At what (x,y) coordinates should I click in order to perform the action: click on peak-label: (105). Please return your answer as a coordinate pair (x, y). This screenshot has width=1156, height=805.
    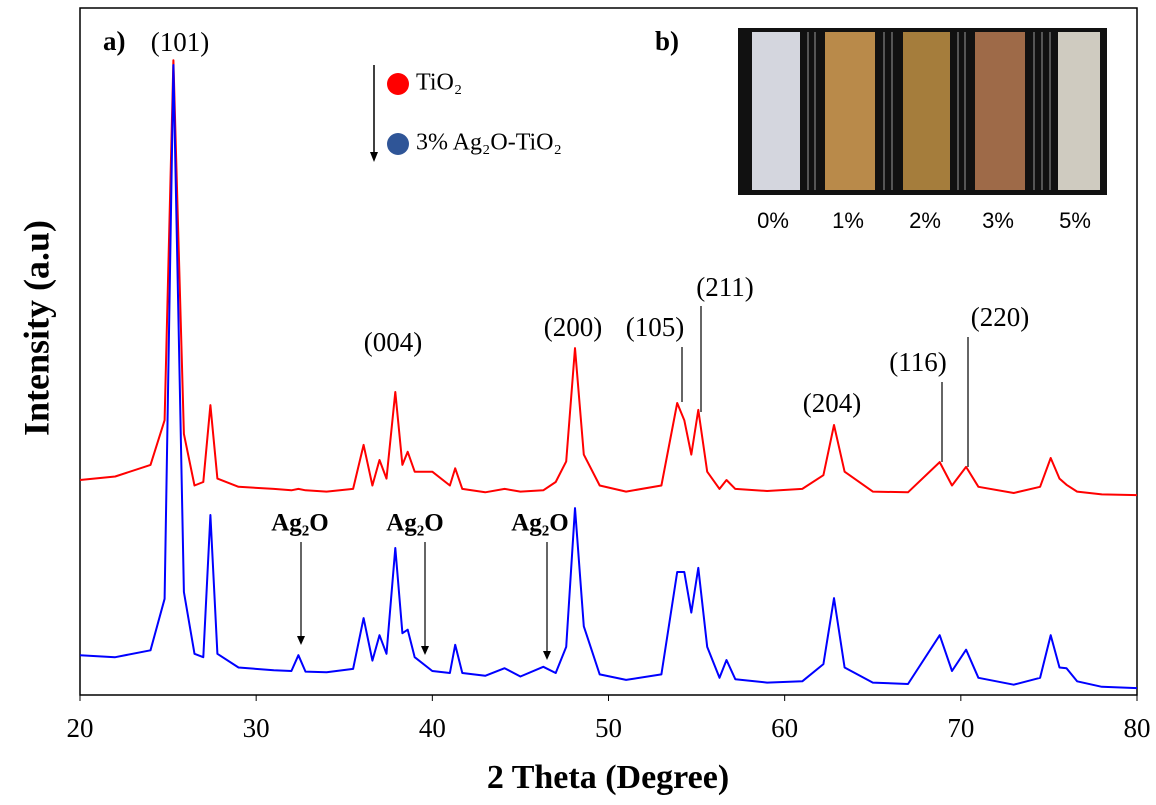
    Looking at the image, I should click on (655, 327).